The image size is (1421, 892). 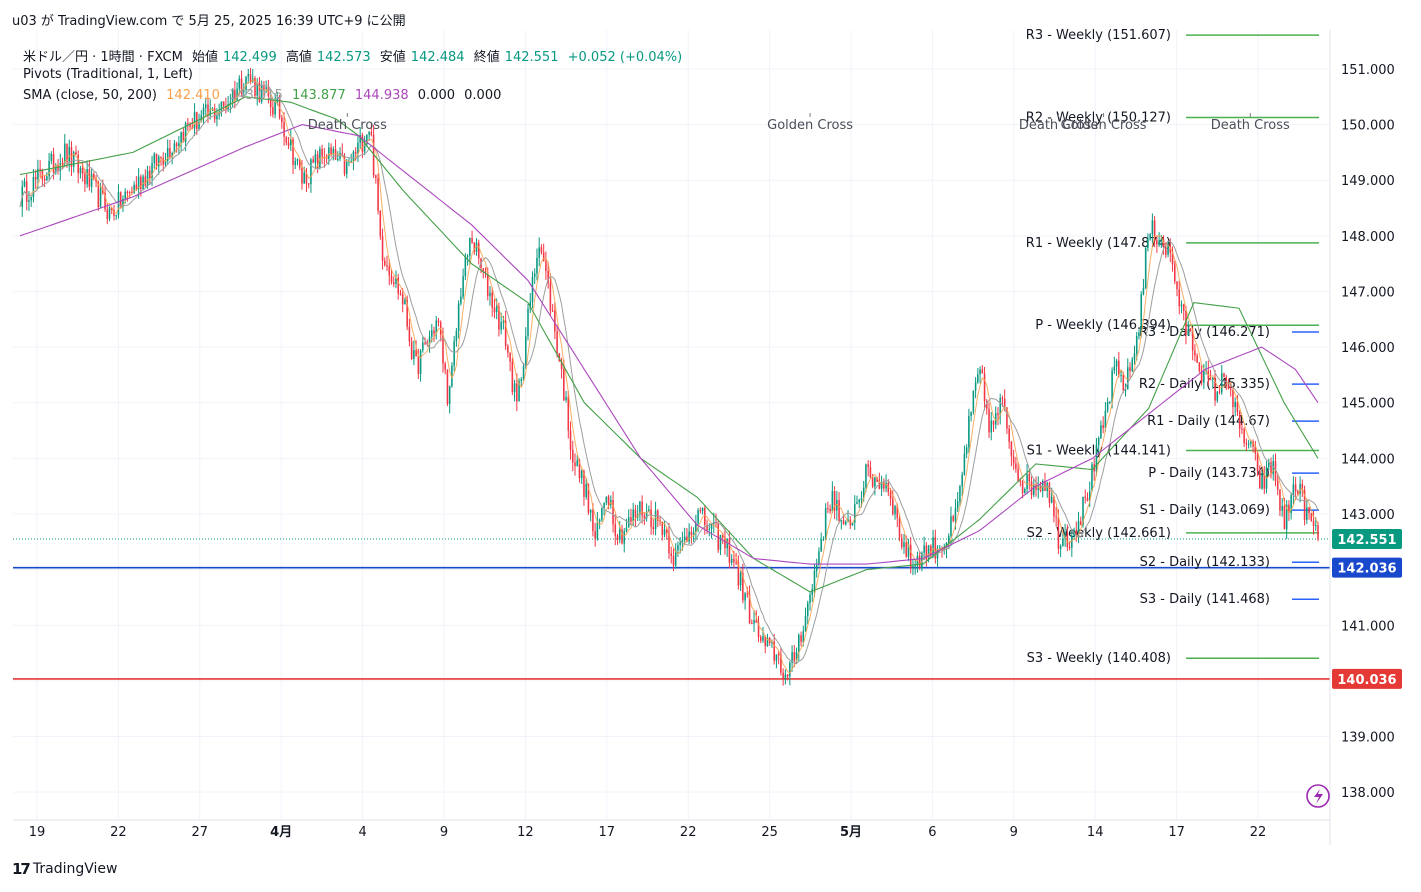 What do you see at coordinates (1368, 348) in the screenshot?
I see `y-tick-label: 146.000` at bounding box center [1368, 348].